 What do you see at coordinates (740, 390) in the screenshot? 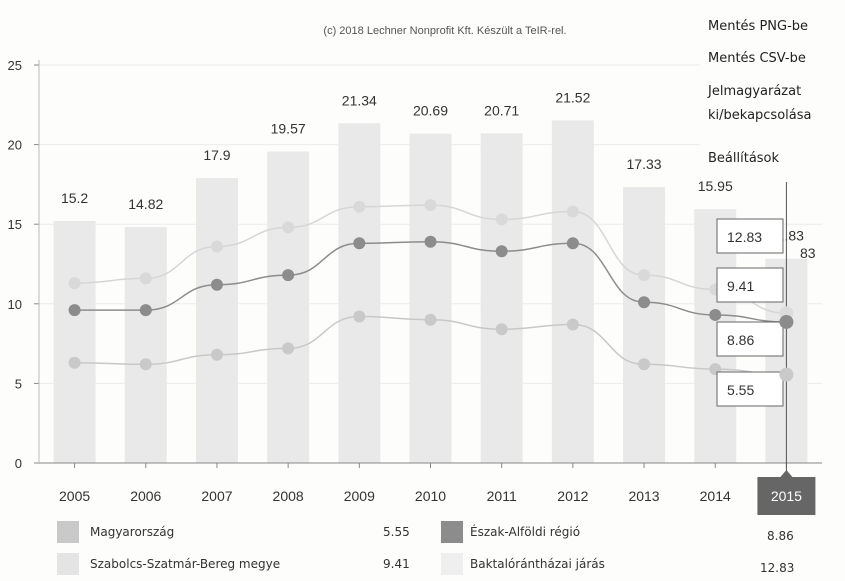
I see `tooltip-value: 5.55` at bounding box center [740, 390].